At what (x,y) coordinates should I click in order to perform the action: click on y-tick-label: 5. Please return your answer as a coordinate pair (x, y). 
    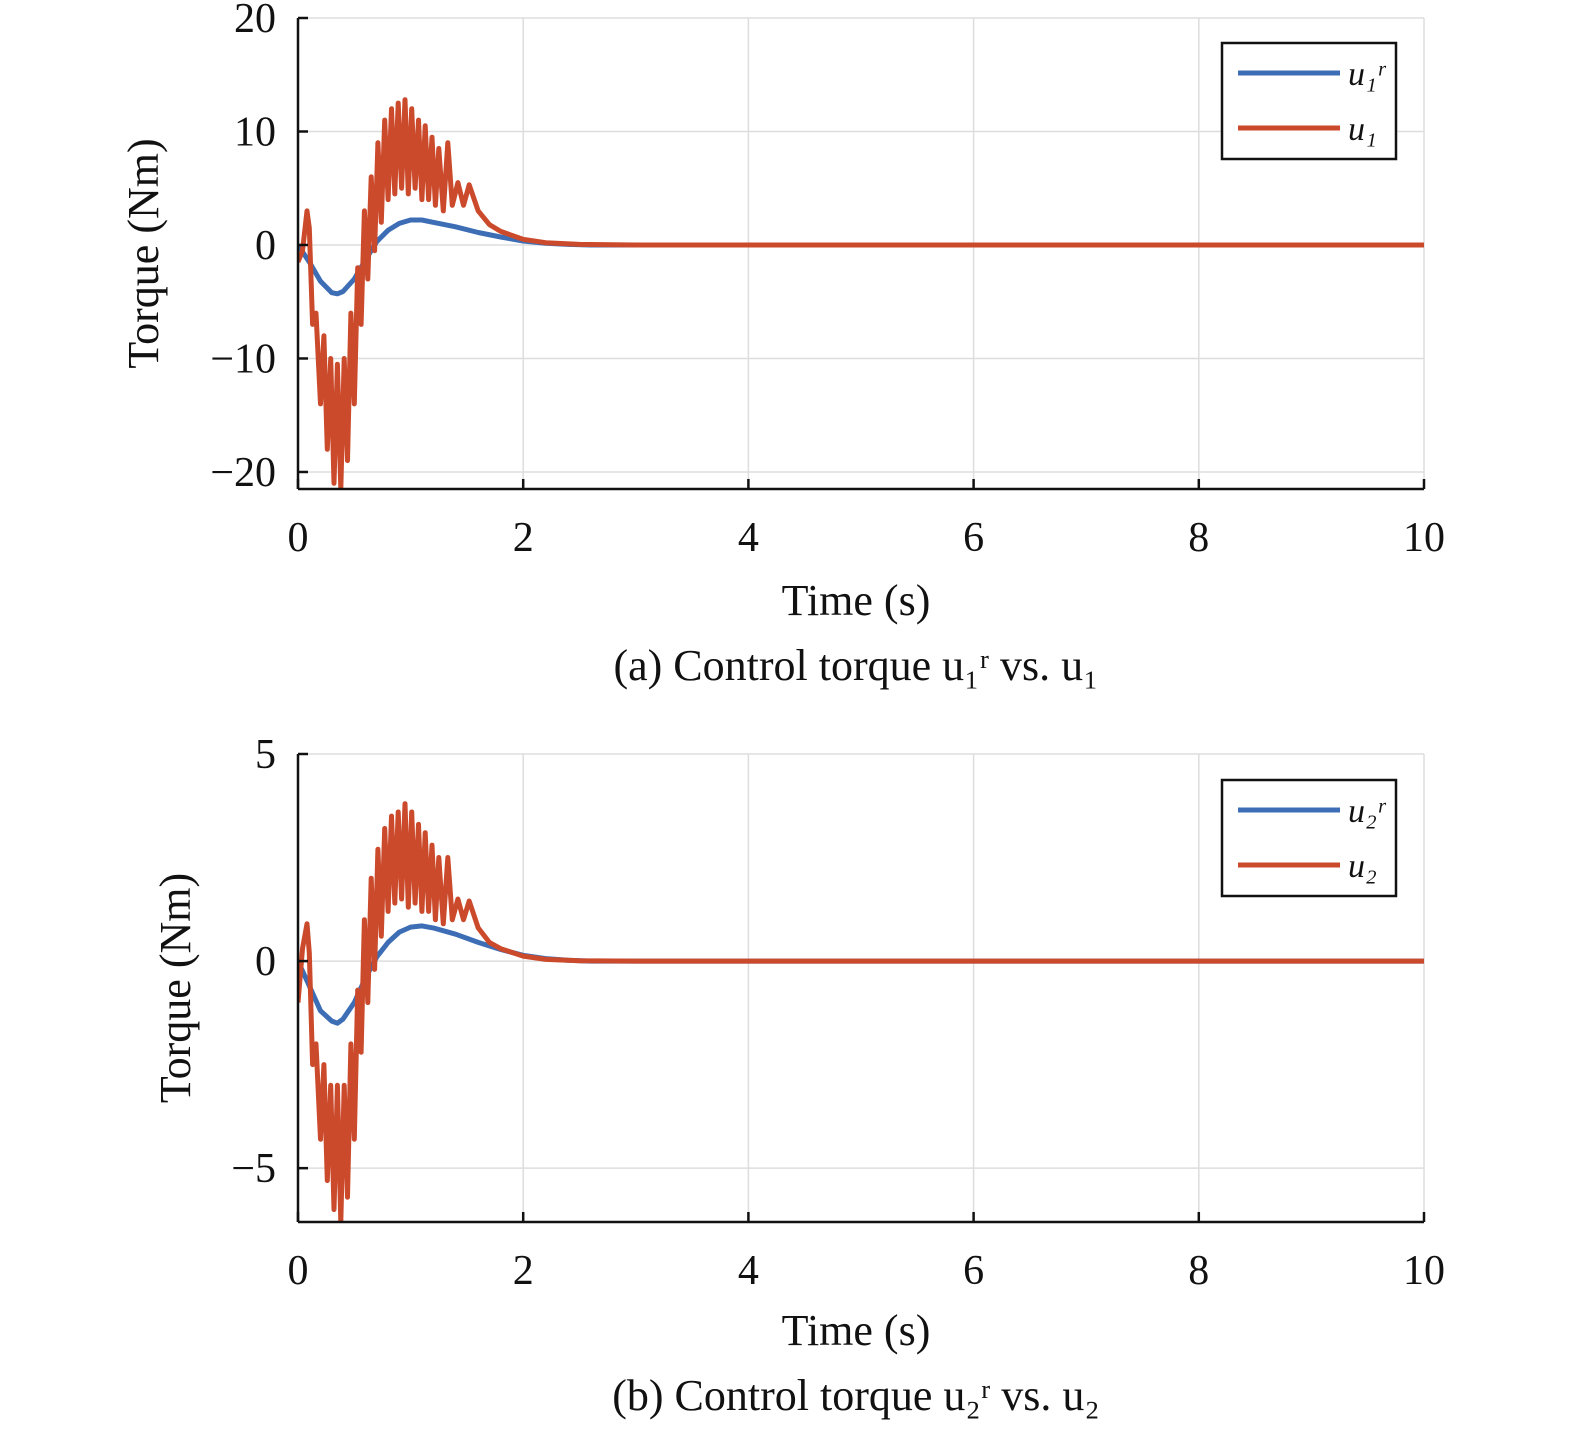
    Looking at the image, I should click on (265, 755).